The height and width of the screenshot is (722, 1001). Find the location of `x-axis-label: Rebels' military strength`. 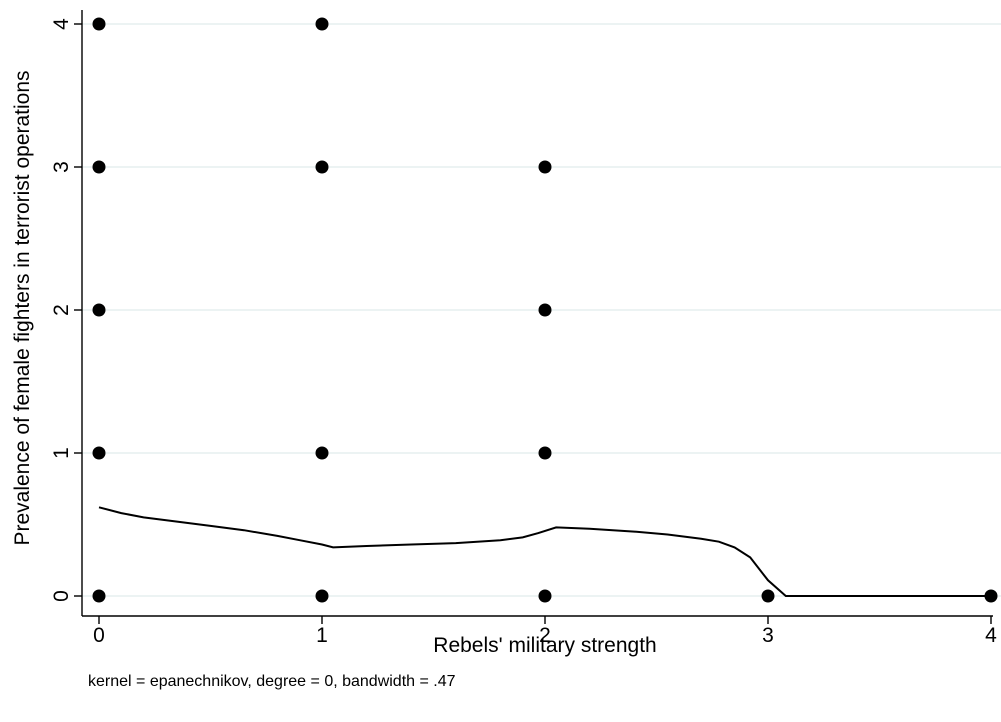

x-axis-label: Rebels' military strength is located at coordinates (544, 645).